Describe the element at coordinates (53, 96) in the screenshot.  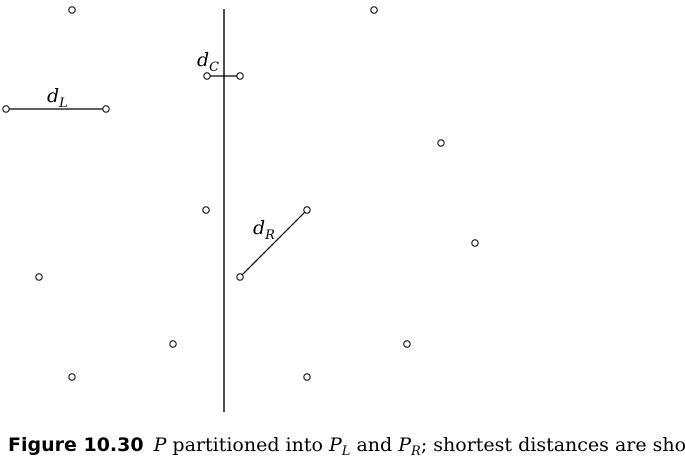
I see `label-d-left-main: d` at that location.